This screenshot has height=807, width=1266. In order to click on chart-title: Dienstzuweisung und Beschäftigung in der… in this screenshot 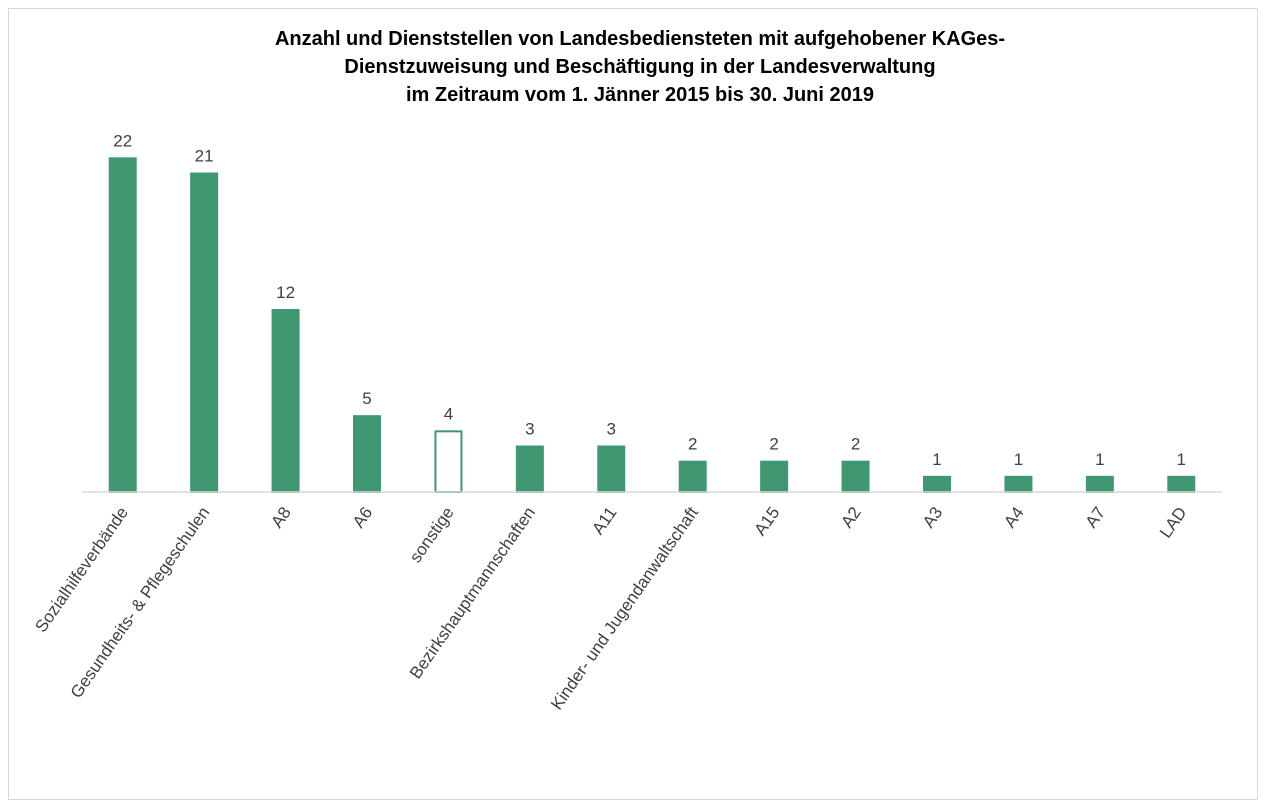, I will do `click(639, 67)`.